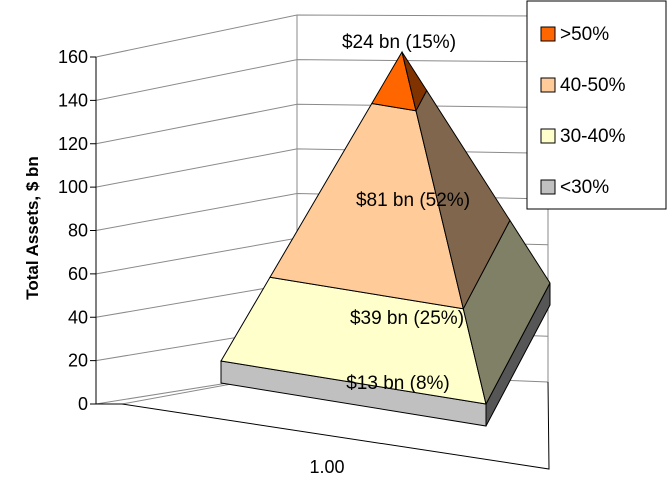  I want to click on legend-label: <30%, so click(584, 187).